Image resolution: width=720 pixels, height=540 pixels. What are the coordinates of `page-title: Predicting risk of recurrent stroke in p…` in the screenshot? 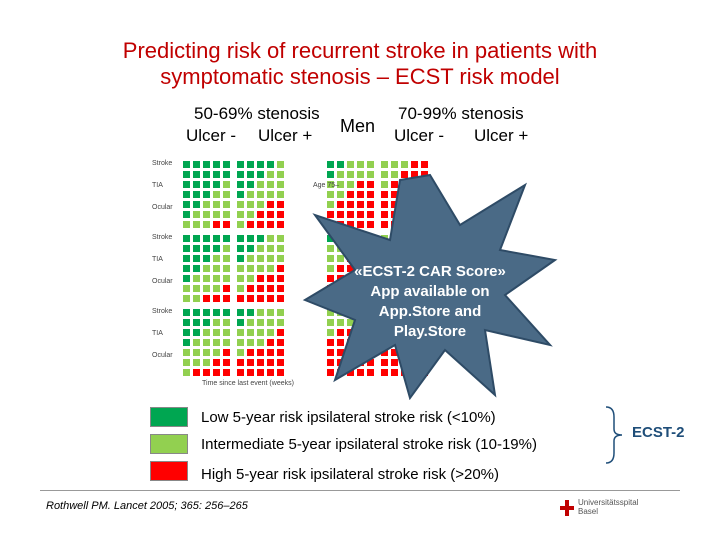 It's located at (360, 64).